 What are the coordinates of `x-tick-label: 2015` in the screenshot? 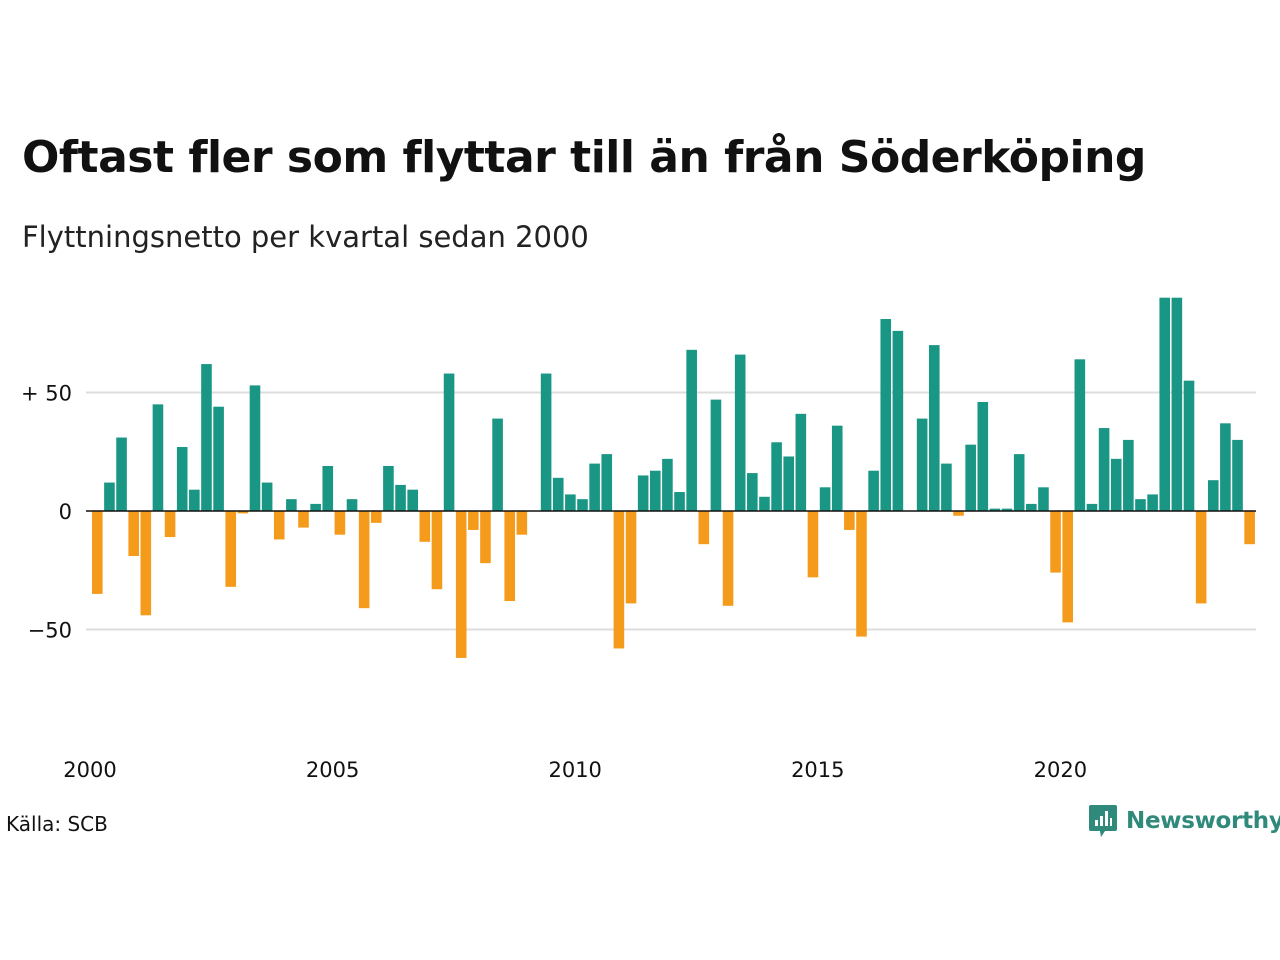 It's located at (817, 770).